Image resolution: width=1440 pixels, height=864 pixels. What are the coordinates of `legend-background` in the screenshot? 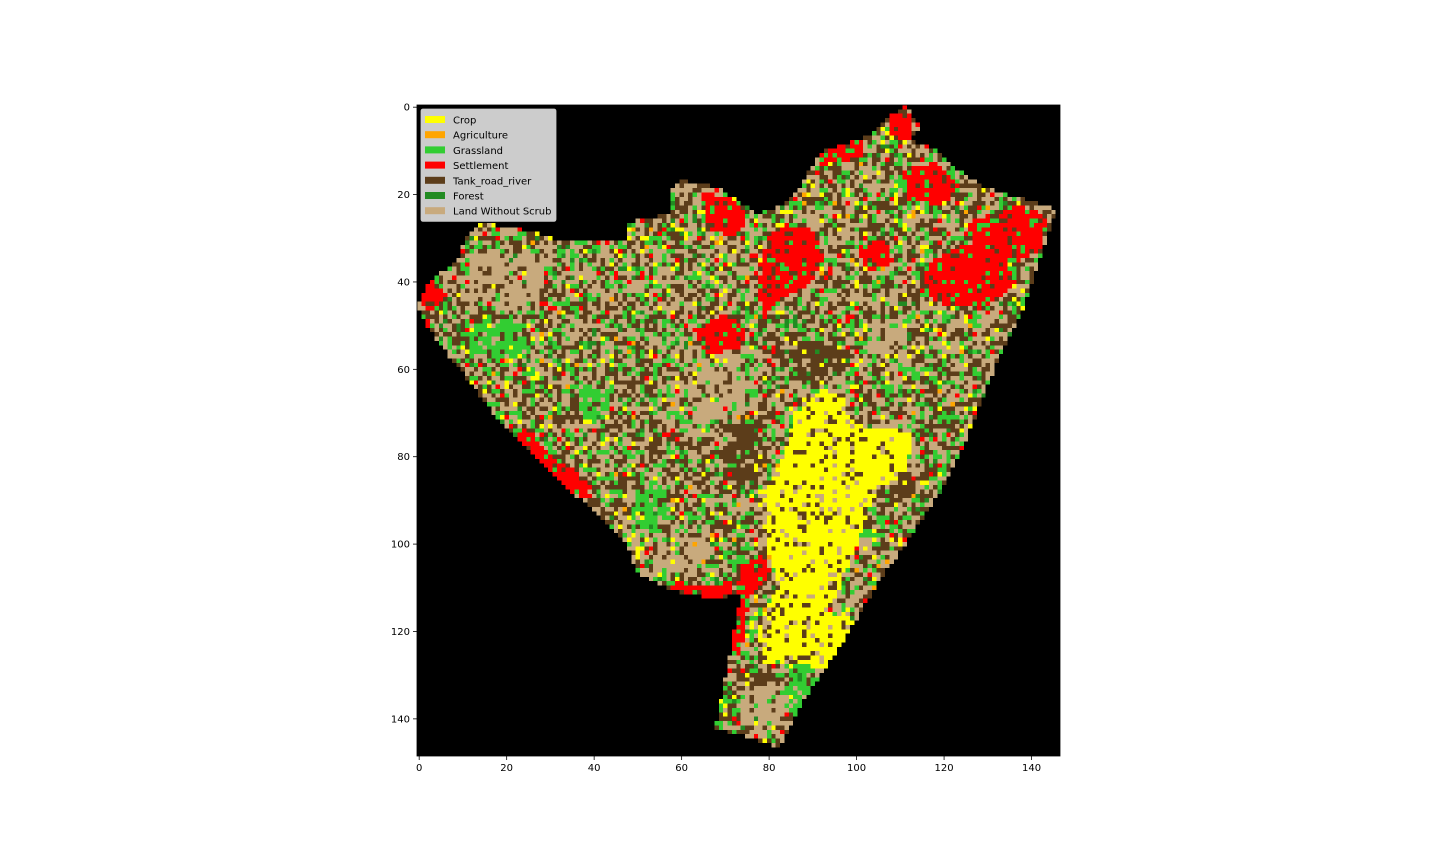 It's located at (488, 165).